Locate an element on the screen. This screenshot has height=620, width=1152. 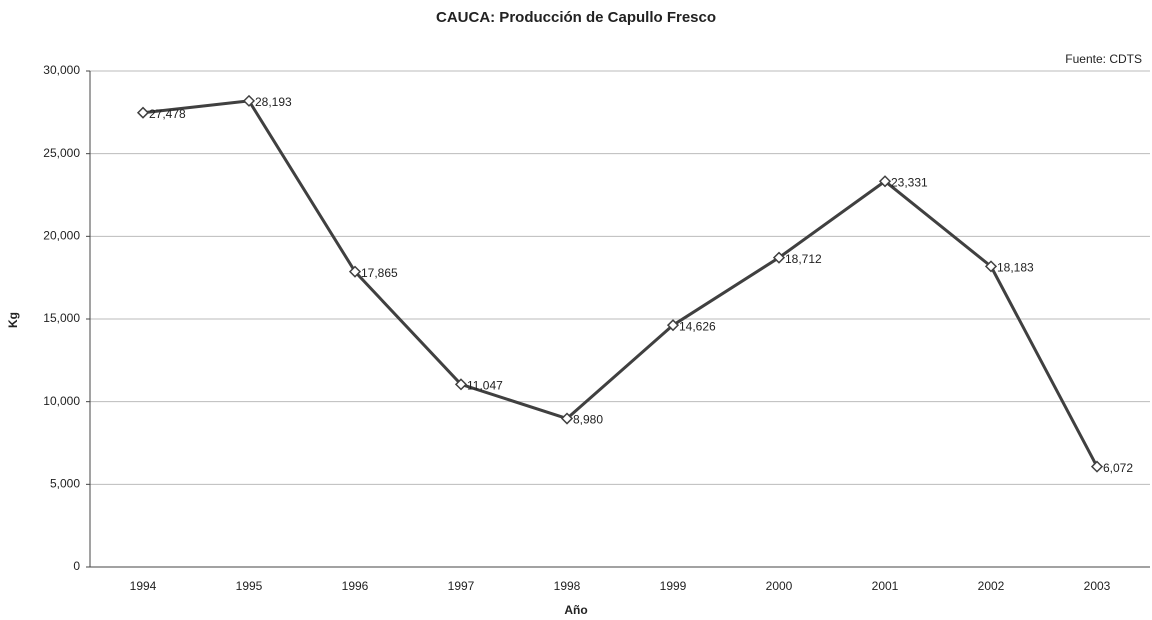
x-tick-label: 1999 is located at coordinates (673, 586).